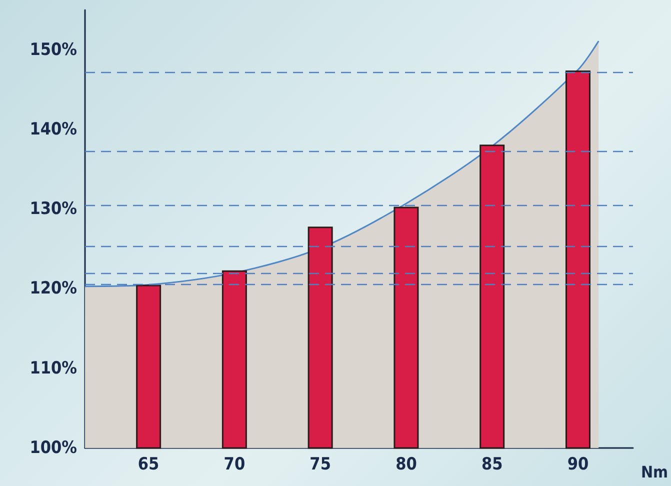  What do you see at coordinates (53, 129) in the screenshot?
I see `y-tick-label: 140%` at bounding box center [53, 129].